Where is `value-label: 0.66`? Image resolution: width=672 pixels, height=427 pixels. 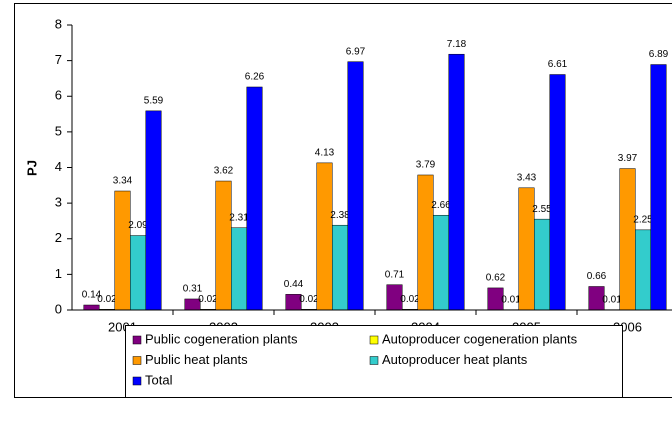
value-label: 0.66 is located at coordinates (597, 276).